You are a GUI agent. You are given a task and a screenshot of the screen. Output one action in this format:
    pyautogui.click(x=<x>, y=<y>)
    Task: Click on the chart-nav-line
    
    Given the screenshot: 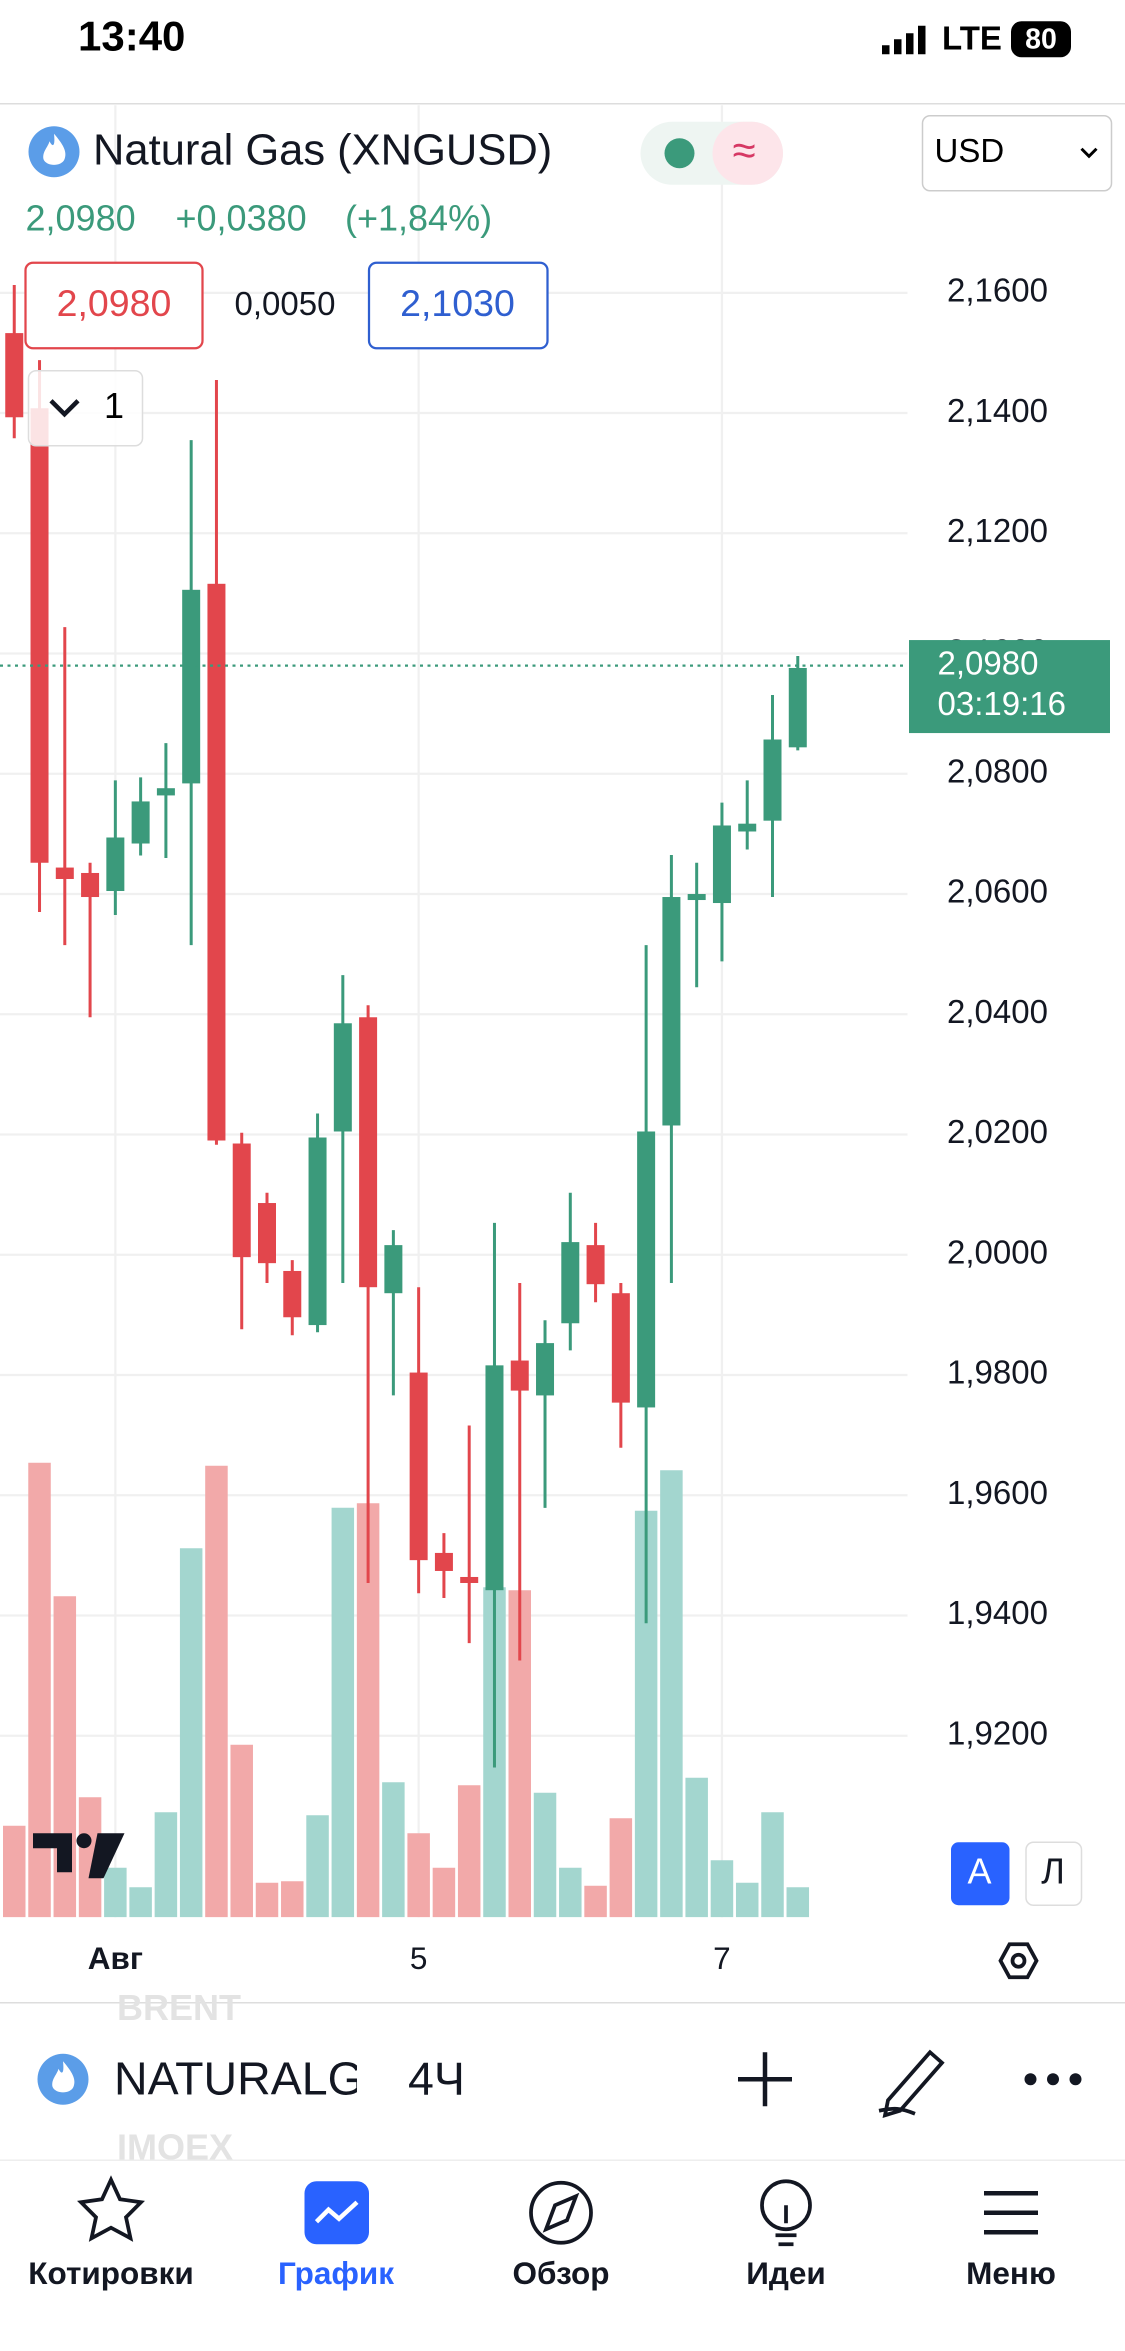 What is the action you would take?
    pyautogui.click(x=336, y=2212)
    